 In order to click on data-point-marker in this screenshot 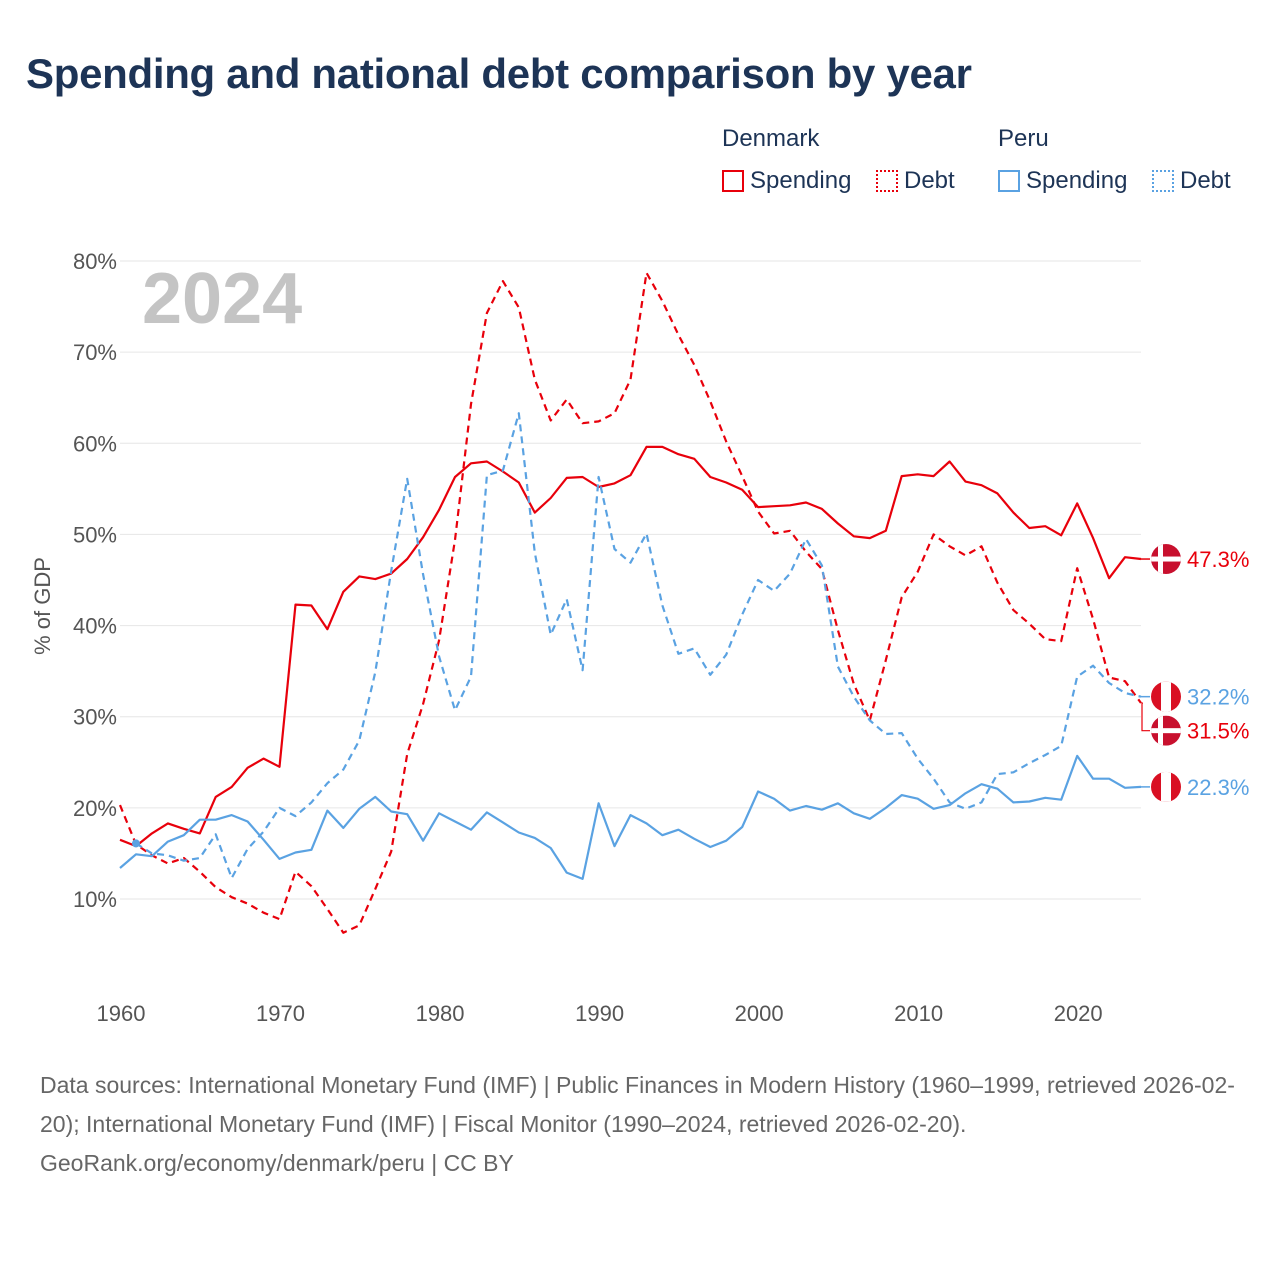, I will do `click(135, 843)`.